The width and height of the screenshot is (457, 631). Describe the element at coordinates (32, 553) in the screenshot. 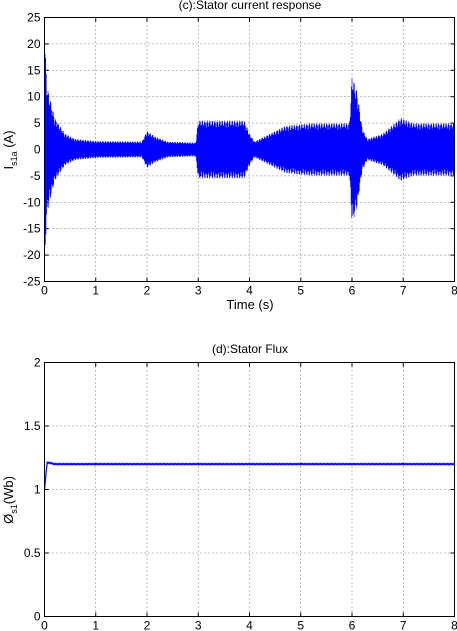

I see `y-tick-label: 0.5` at that location.